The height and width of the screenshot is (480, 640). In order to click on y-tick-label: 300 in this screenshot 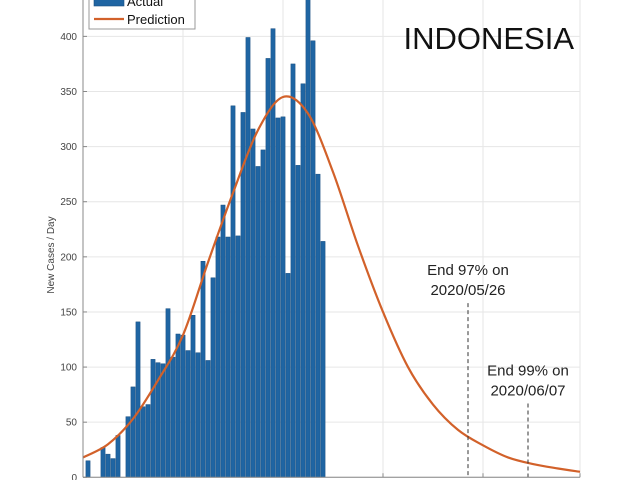, I will do `click(68, 147)`.